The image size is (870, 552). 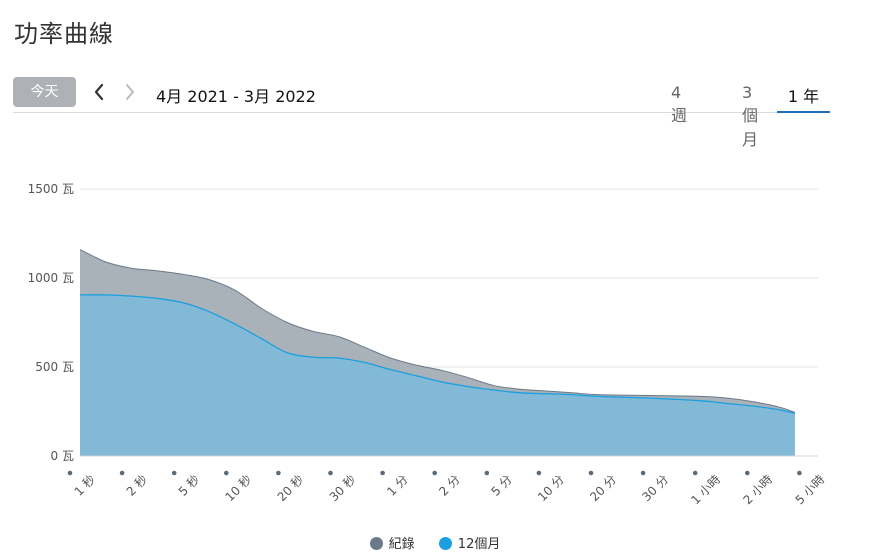 What do you see at coordinates (239, 488) in the screenshot?
I see `x-tick-label: 10 秒` at bounding box center [239, 488].